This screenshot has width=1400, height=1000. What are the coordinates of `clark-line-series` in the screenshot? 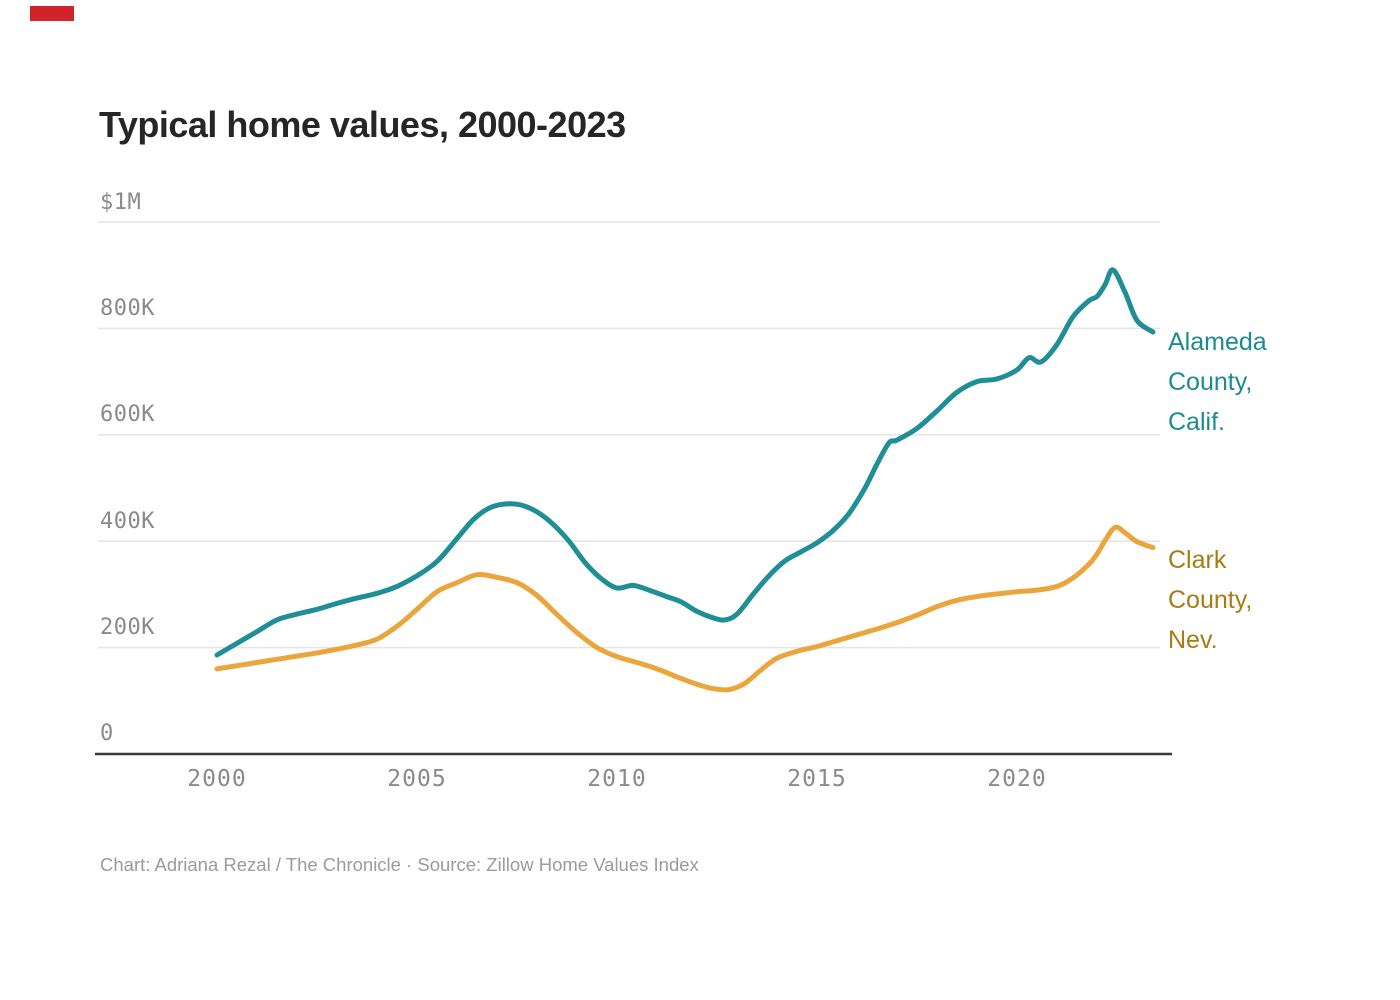 It's located at (685, 608).